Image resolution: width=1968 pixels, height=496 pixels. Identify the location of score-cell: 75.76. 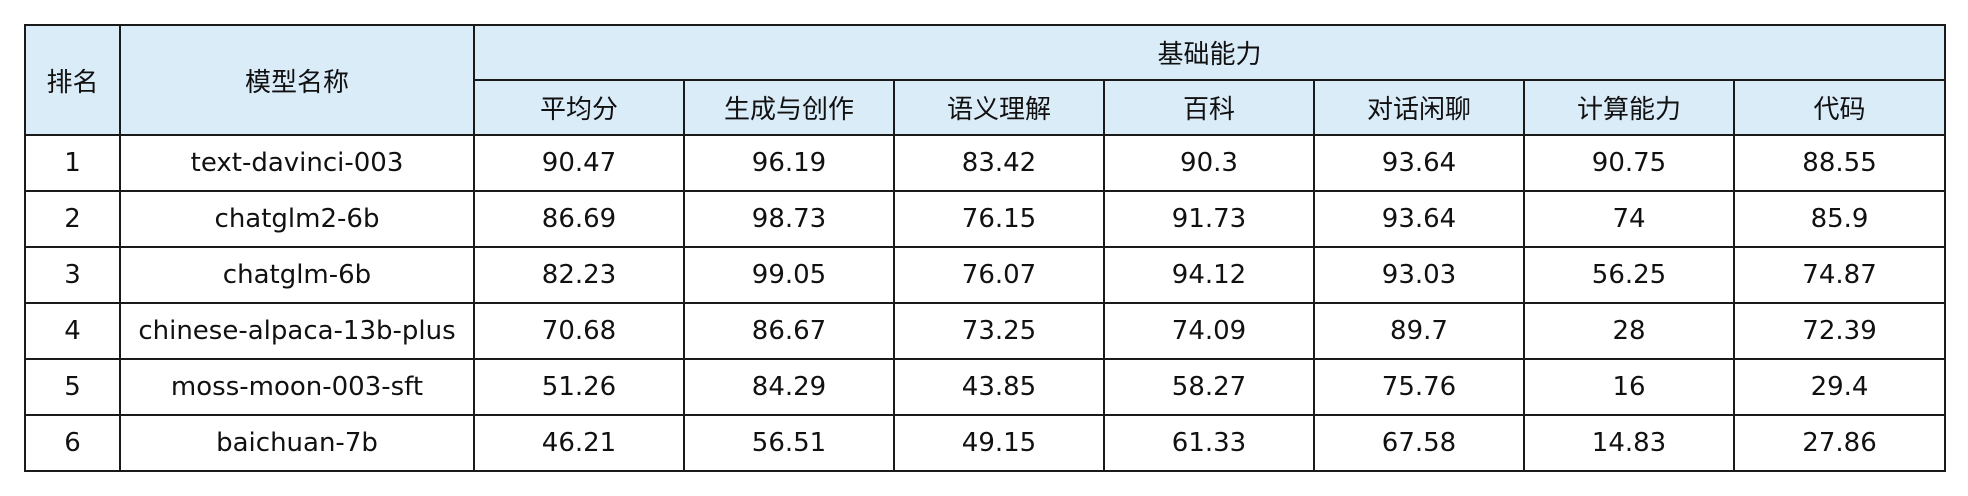
(1419, 387).